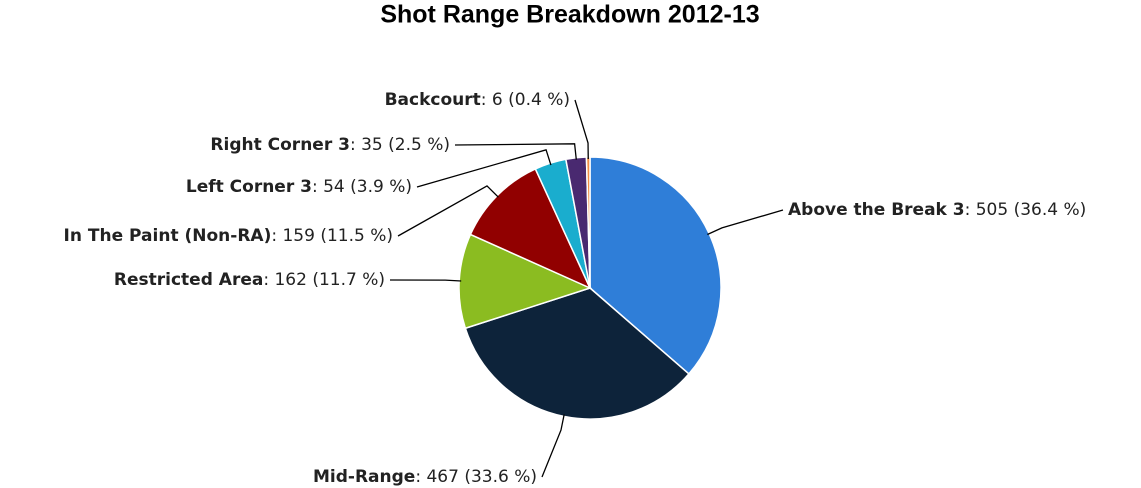 Image resolution: width=1141 pixels, height=488 pixels. I want to click on data-label: Right Corner 3: 35 (2.5 %), so click(330, 145).